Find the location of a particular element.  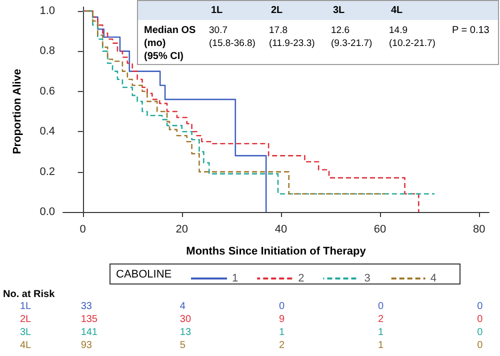

annotation: 4L is located at coordinates (397, 10).